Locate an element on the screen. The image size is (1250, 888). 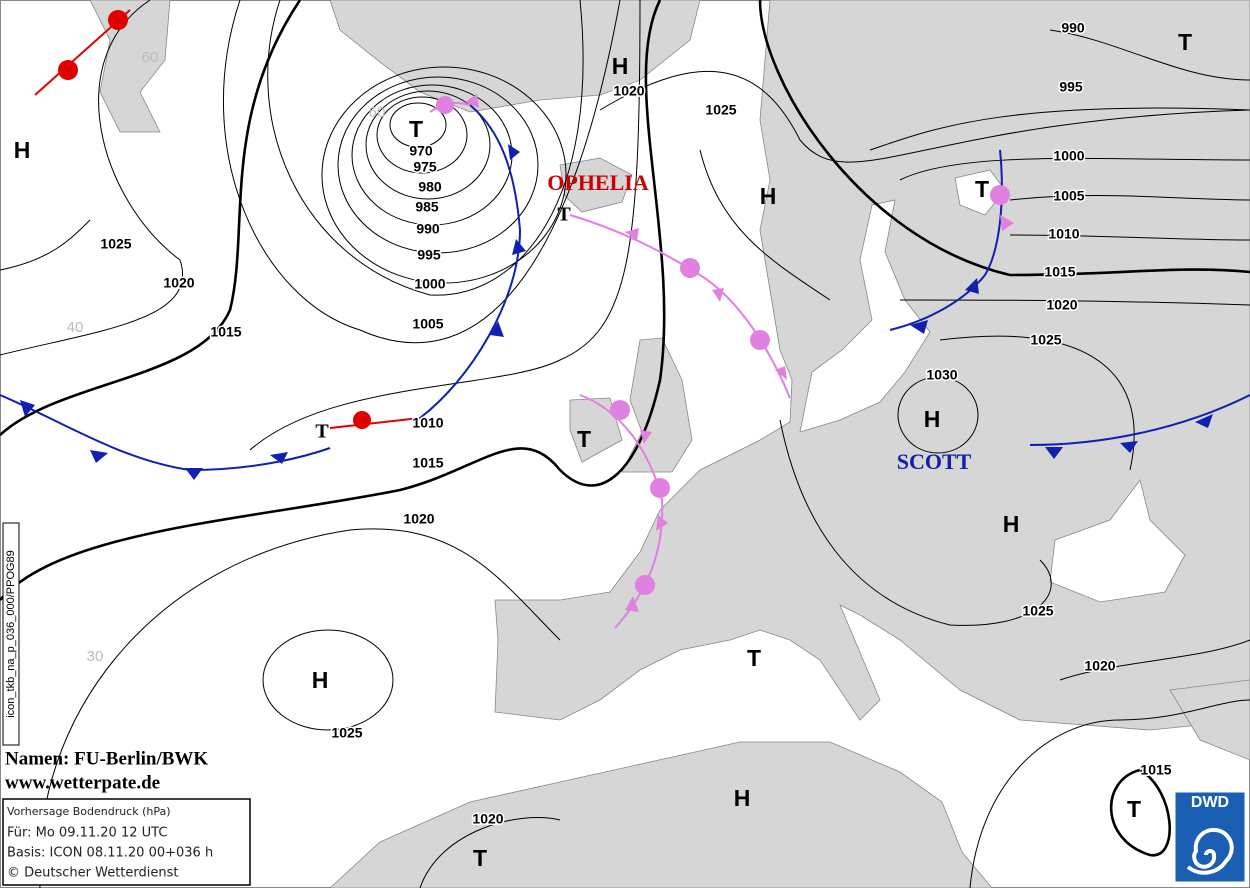
info-line: Vorhersage Bodendruck (hPa) is located at coordinates (89, 811).